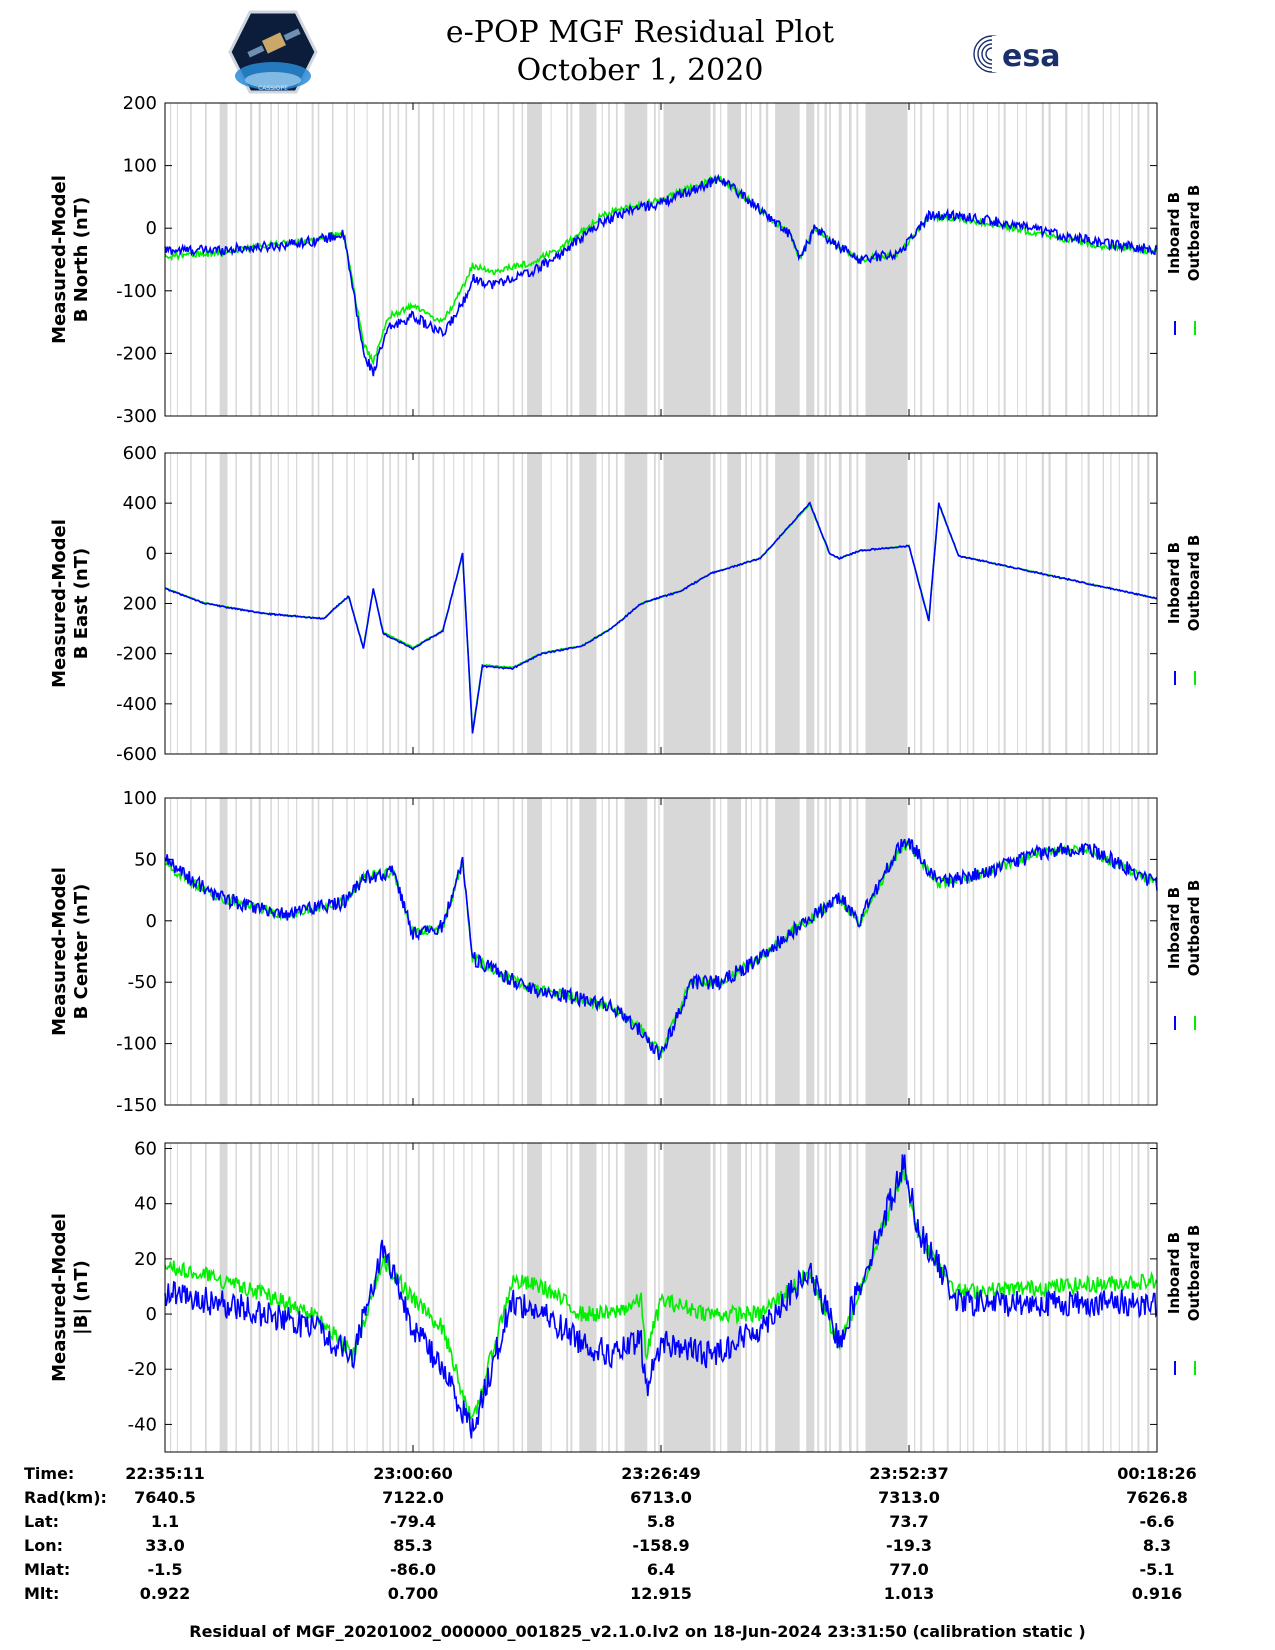 The image size is (1275, 1650). Describe the element at coordinates (70, 603) in the screenshot. I see `y-axis-label: Measured-ModelB East (nT)` at that location.